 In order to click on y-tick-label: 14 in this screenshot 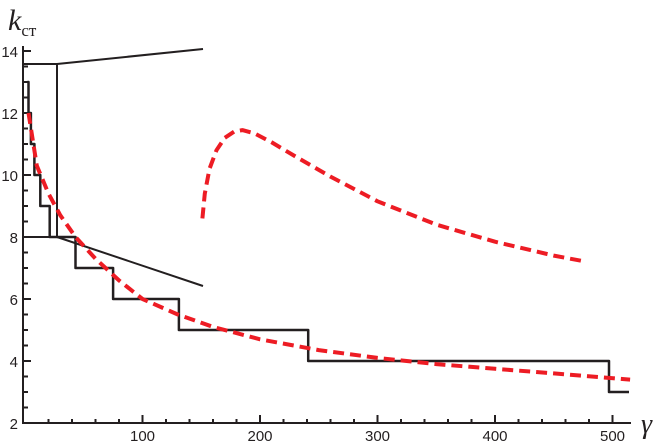, I will do `click(9, 52)`.